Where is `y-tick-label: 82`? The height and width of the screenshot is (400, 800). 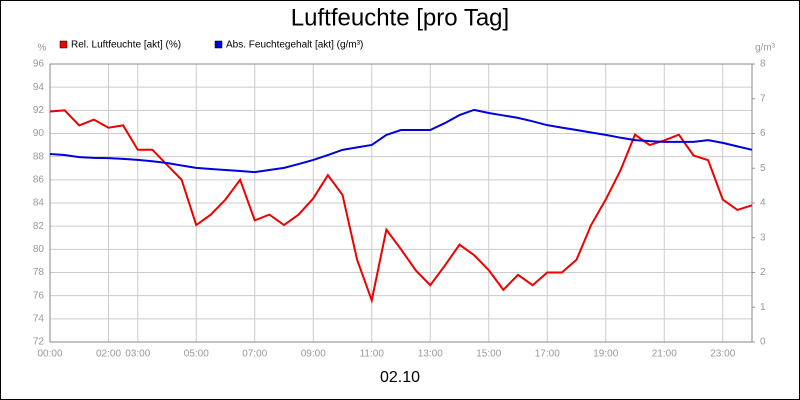
y-tick-label: 82 is located at coordinates (39, 226).